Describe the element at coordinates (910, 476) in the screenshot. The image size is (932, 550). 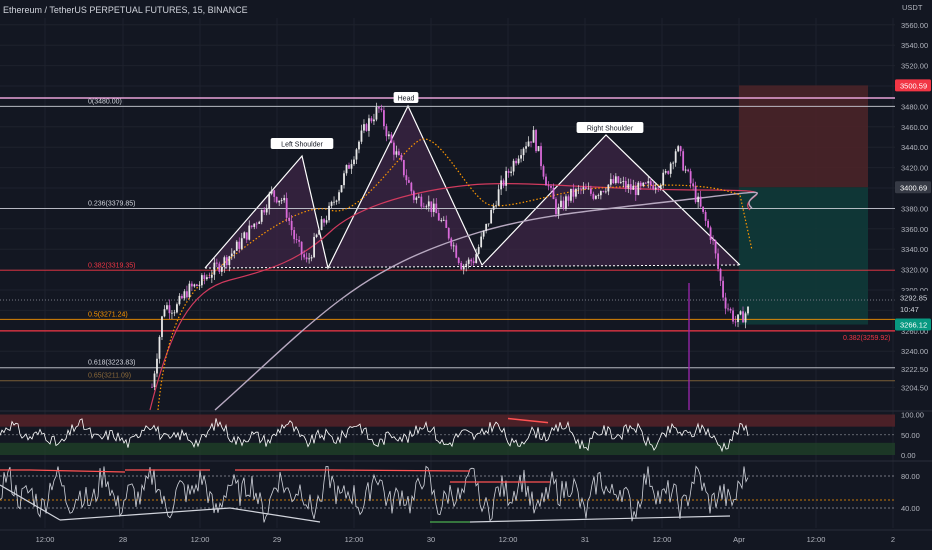
I see `osc2-tick: 80.00` at that location.